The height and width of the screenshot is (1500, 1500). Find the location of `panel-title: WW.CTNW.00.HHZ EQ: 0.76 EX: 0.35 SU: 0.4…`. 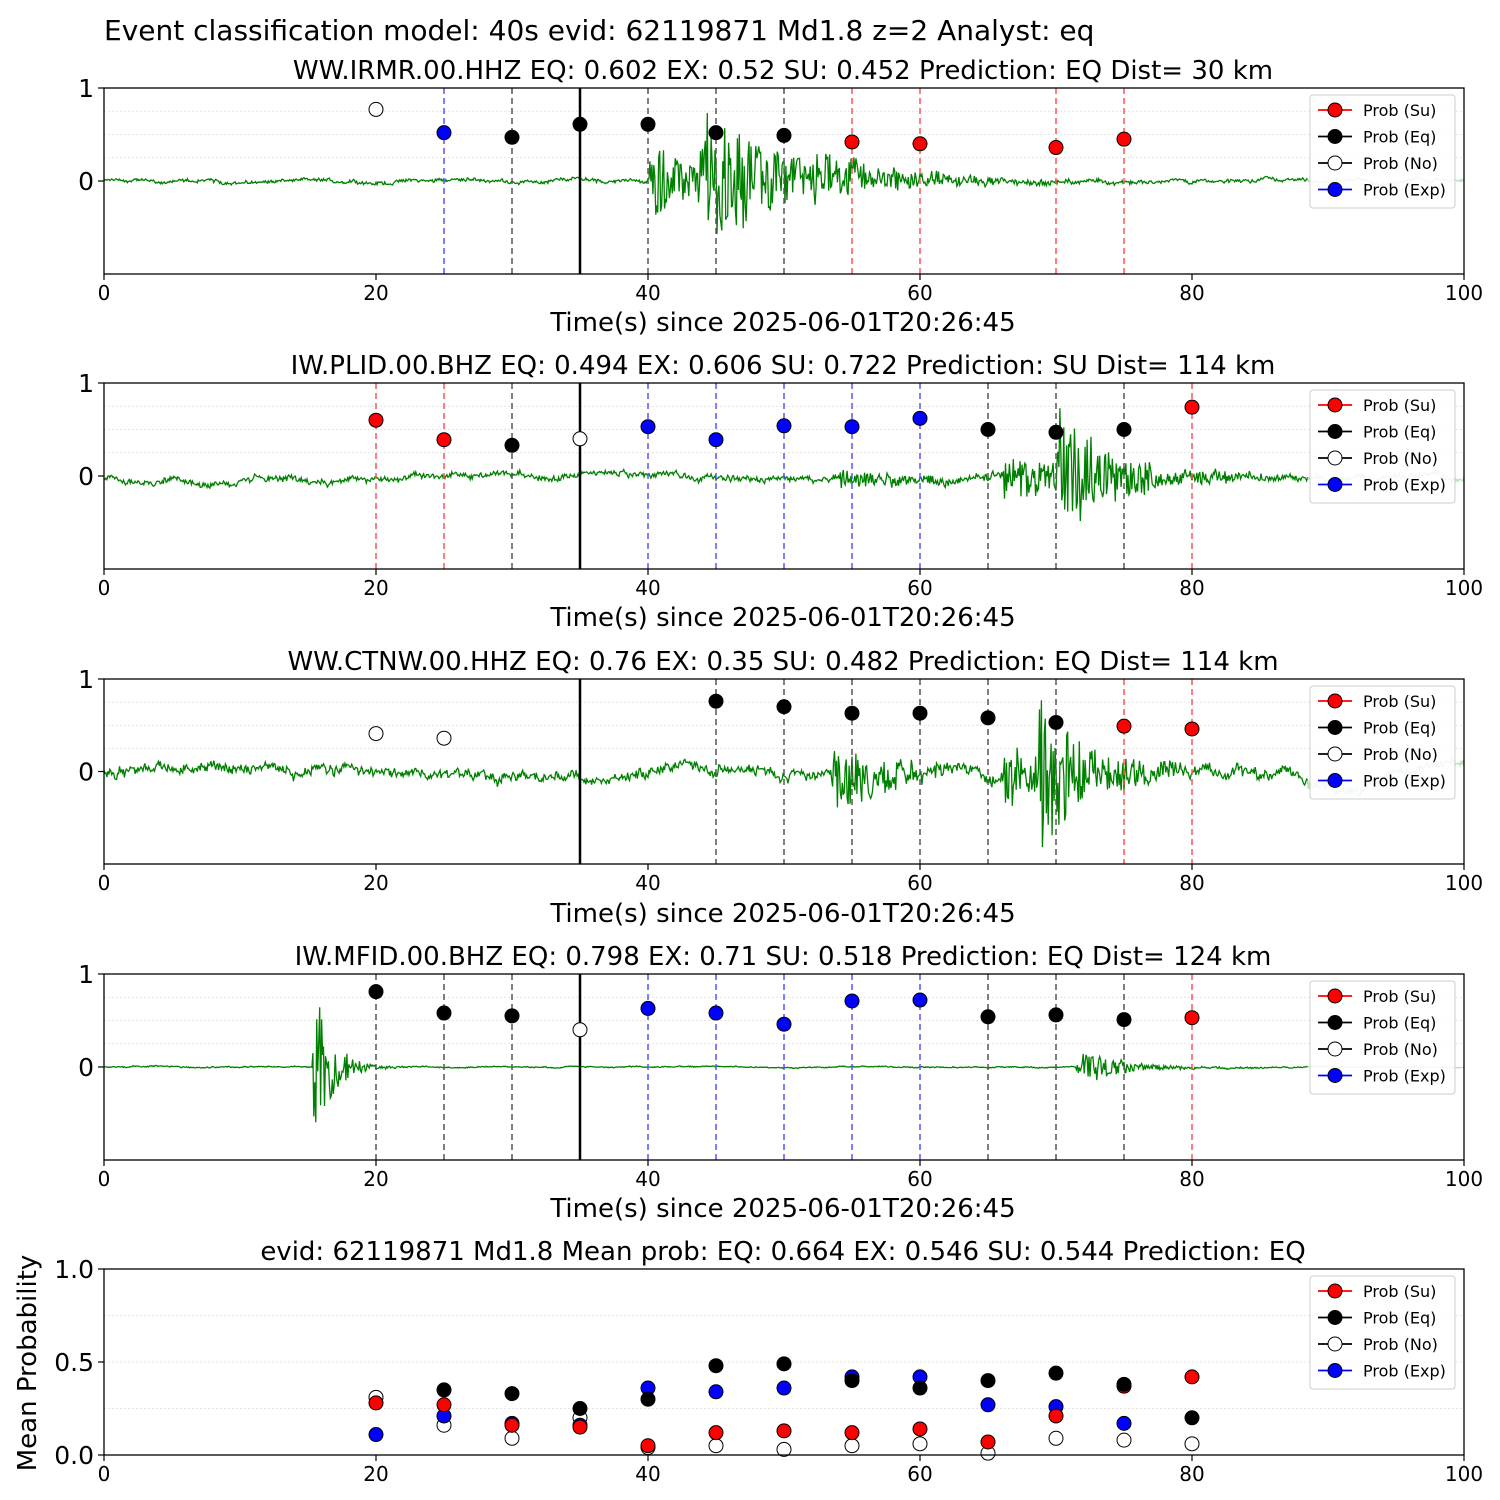

panel-title: WW.CTNW.00.HHZ EQ: 0.76 EX: 0.35 SU: 0.4… is located at coordinates (782, 662).